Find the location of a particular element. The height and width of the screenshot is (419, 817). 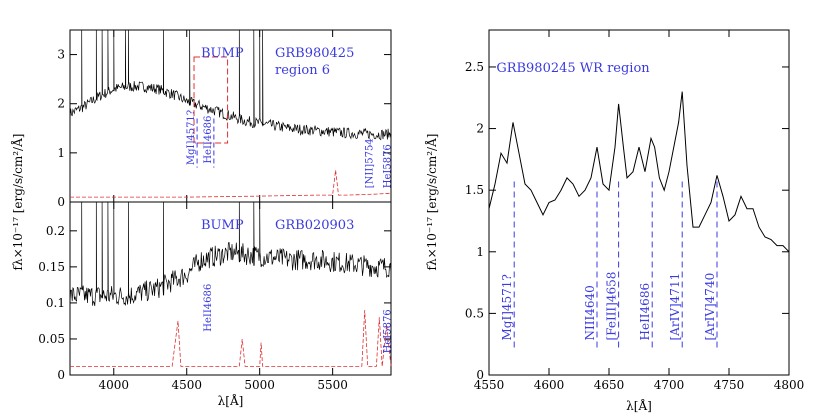

x-tick-label: 4600 is located at coordinates (549, 385).